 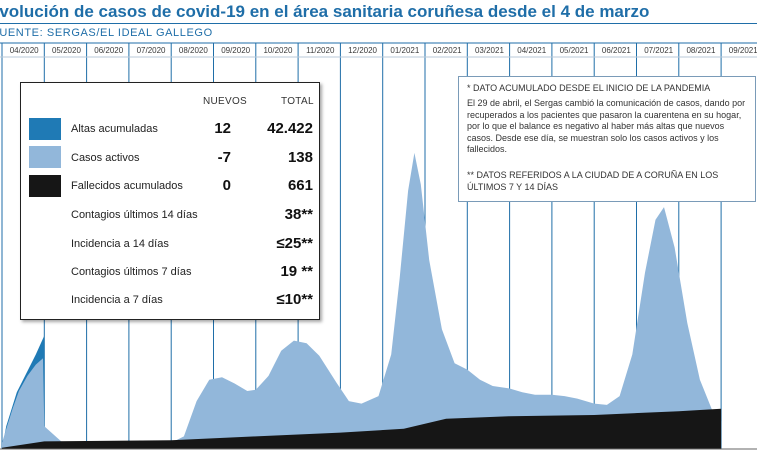 What do you see at coordinates (658, 50) in the screenshot?
I see `month-label: 07/2021` at bounding box center [658, 50].